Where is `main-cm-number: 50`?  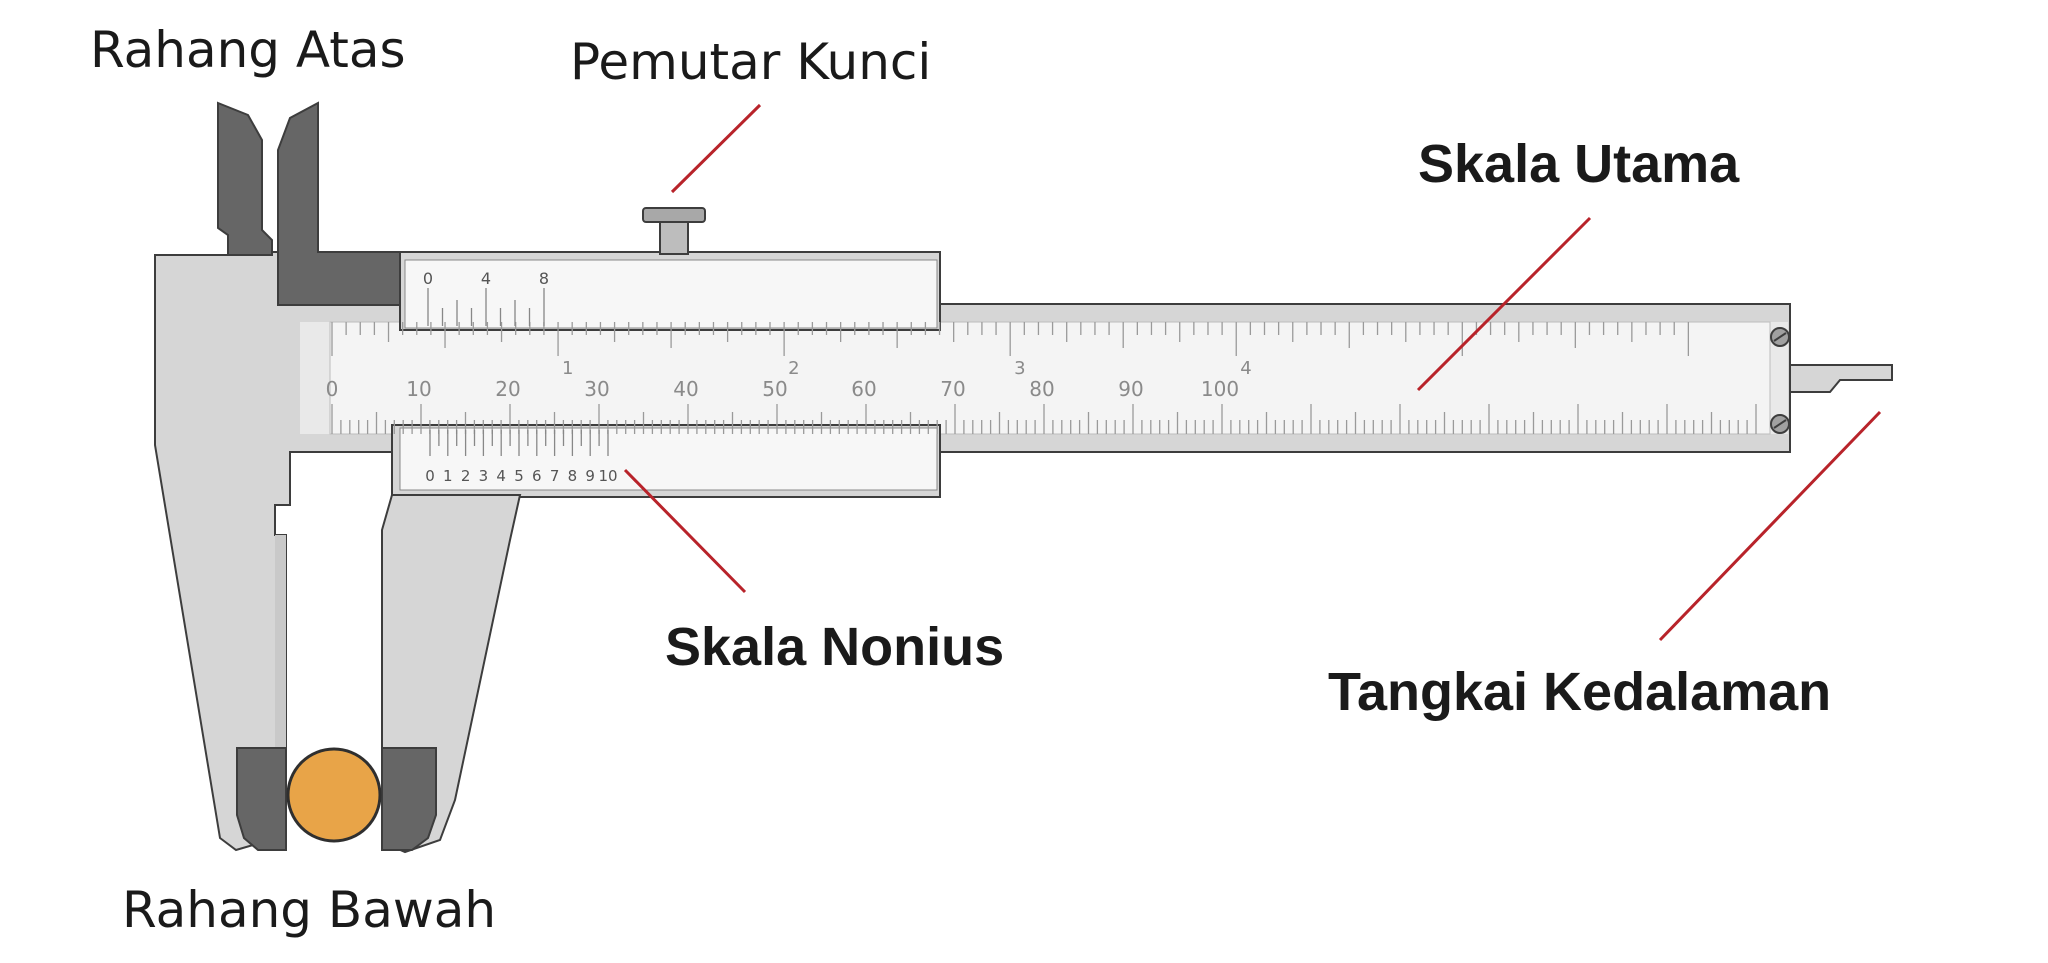
main-cm-number: 50 is located at coordinates (774, 389).